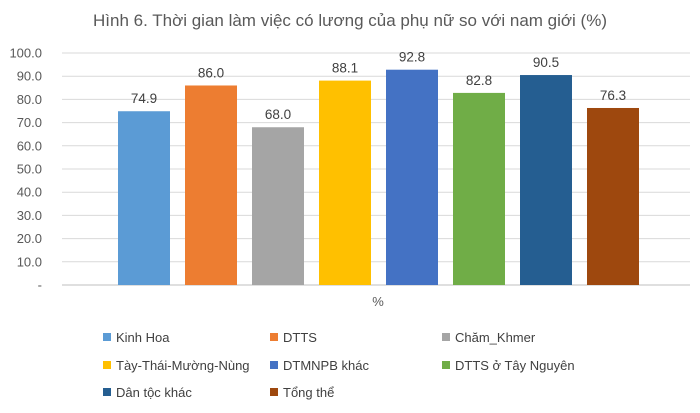 This screenshot has height=413, width=700. What do you see at coordinates (378, 86) in the screenshot?
I see `data-labels: 74.9 86.0 68.0 88.1 92.8 82.8 90.5 76.3` at bounding box center [378, 86].